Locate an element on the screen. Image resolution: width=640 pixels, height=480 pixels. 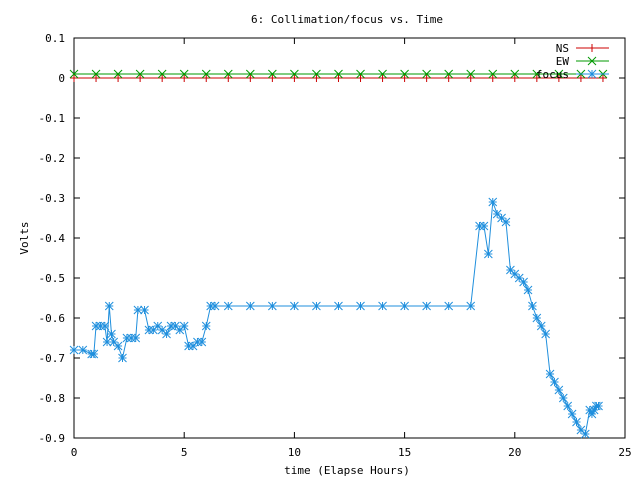
y-tick-label: -0.8 is located at coordinates (52, 398).